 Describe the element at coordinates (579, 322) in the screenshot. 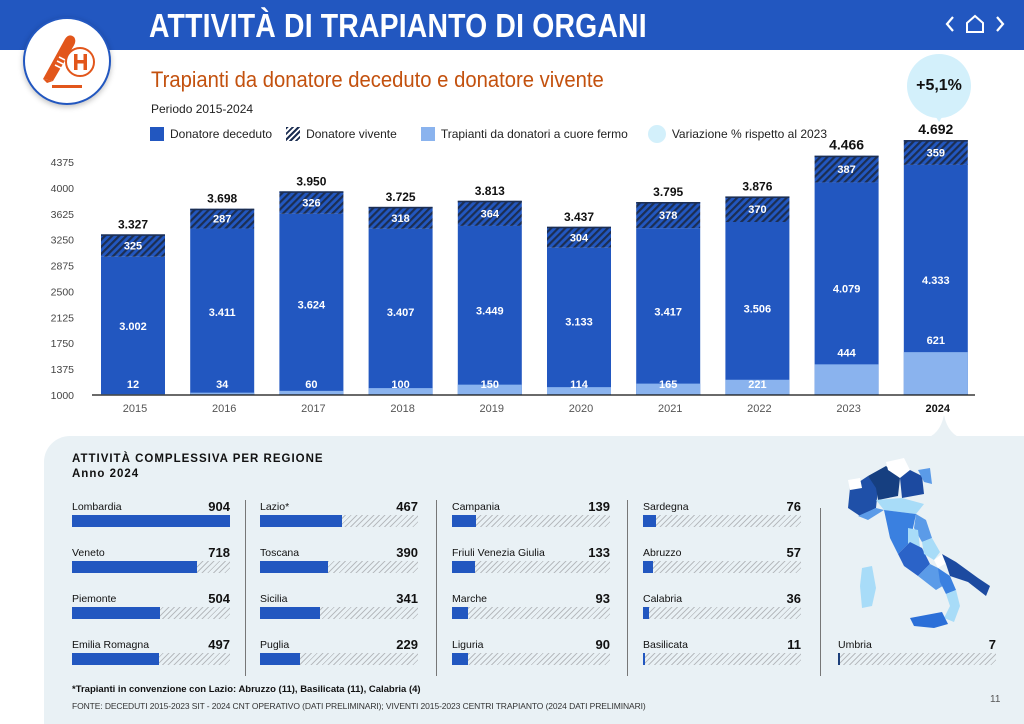

I see `deceased-label: 3.133` at that location.